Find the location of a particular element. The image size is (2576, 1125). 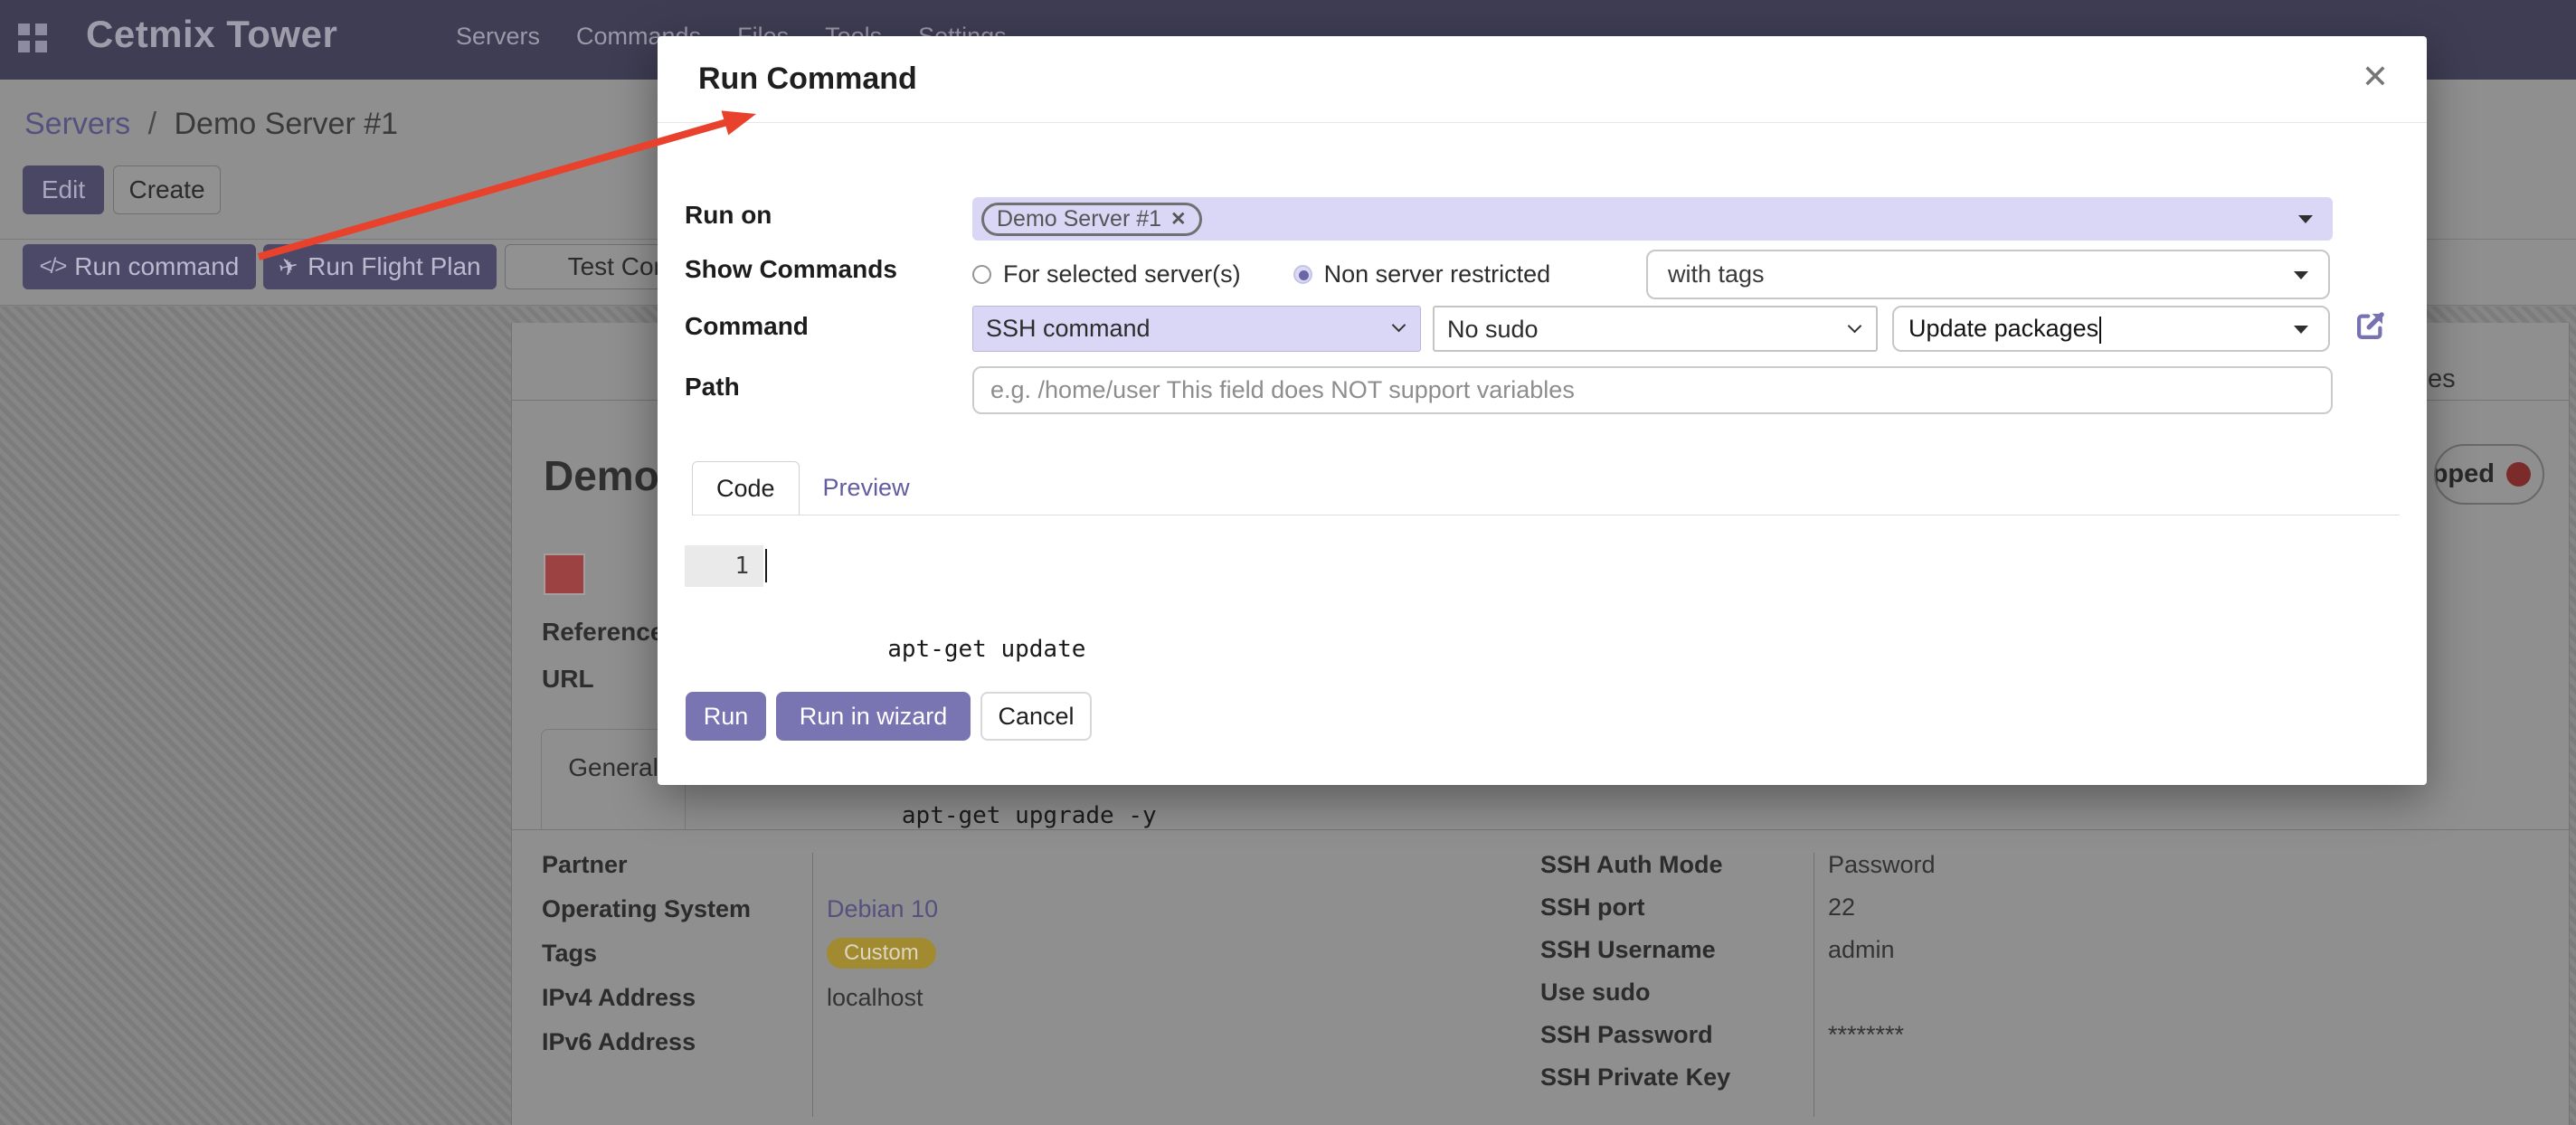

detail-row: SSH Auth Mode Password is located at coordinates (1993, 872).